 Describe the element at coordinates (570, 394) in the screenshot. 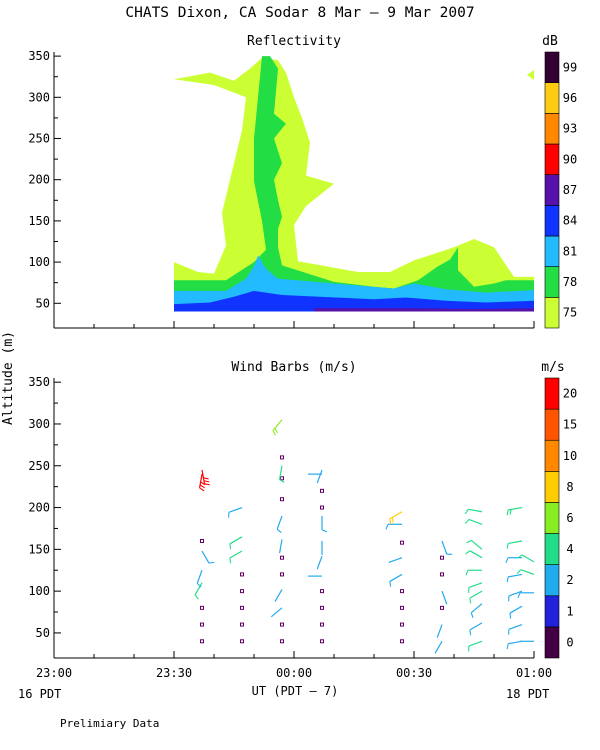

I see `wind-colorbar-label: 20` at that location.